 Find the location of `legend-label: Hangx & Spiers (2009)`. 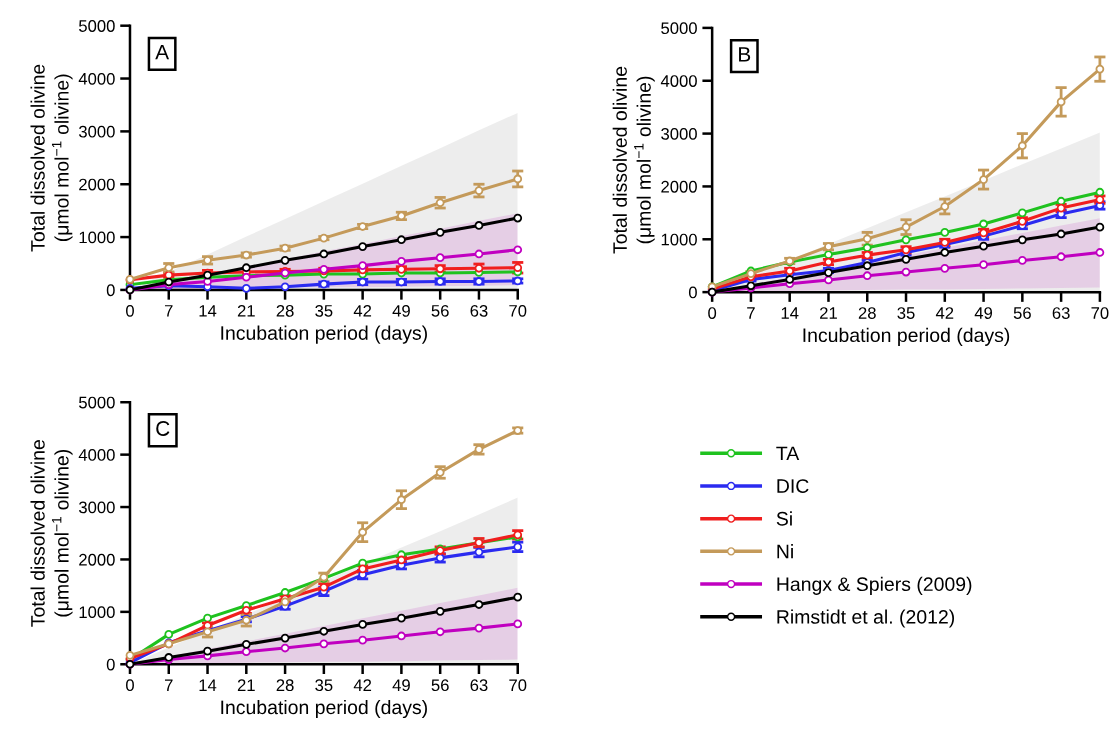

legend-label: Hangx & Spiers (2009) is located at coordinates (874, 585).